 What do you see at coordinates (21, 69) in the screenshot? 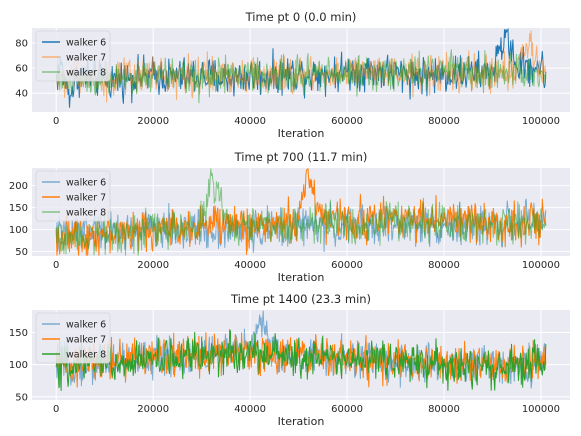
I see `y-tick-label: 60` at bounding box center [21, 69].